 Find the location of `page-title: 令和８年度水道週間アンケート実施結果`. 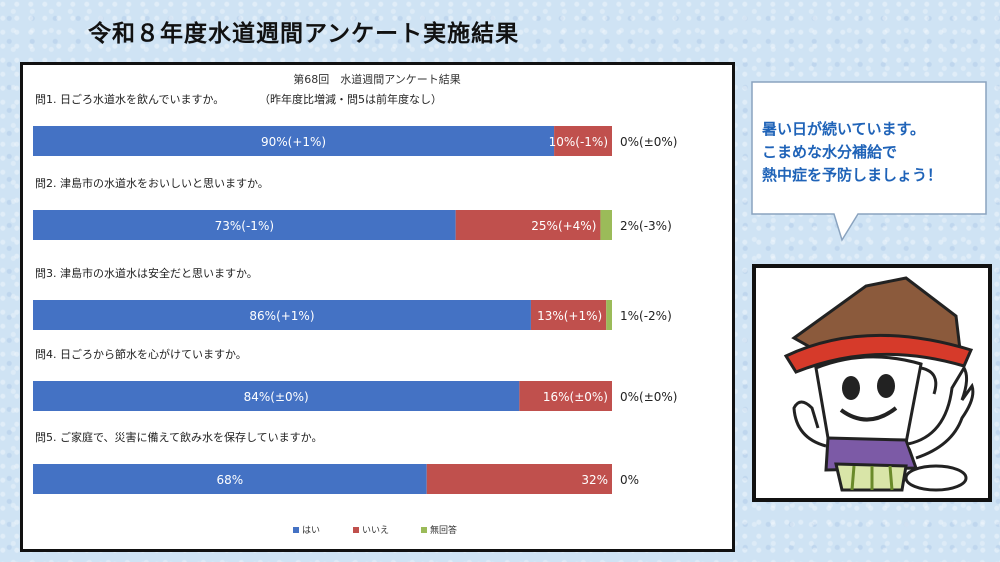

page-title: 令和８年度水道週間アンケート実施結果 is located at coordinates (304, 34).